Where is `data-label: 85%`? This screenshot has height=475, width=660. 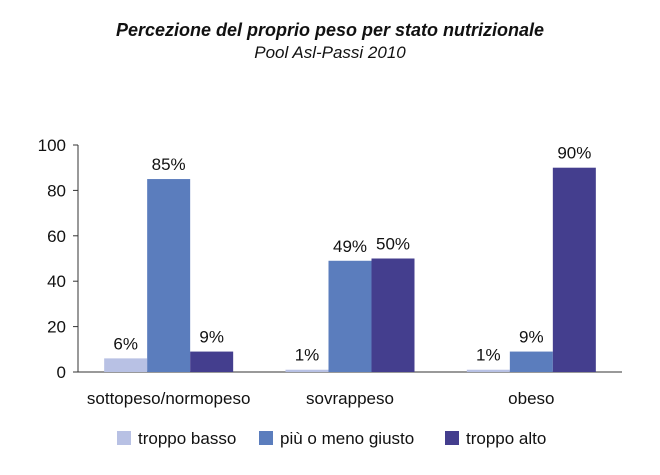
data-label: 85% is located at coordinates (169, 164).